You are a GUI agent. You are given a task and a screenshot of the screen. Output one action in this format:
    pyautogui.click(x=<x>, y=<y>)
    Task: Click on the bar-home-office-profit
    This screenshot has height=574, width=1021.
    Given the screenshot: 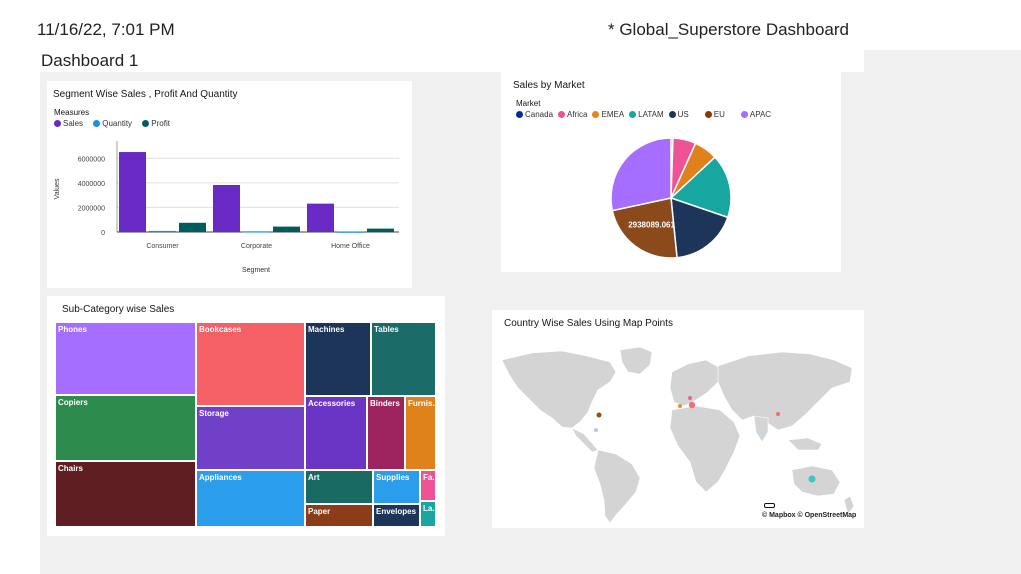 What is the action you would take?
    pyautogui.click(x=380, y=230)
    